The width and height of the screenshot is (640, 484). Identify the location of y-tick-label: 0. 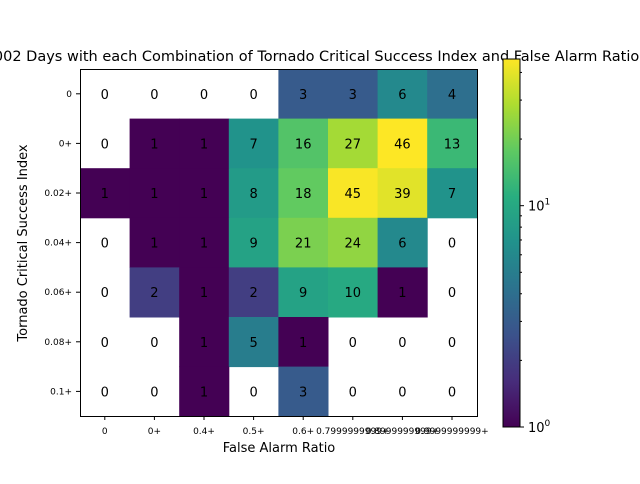
(69, 95).